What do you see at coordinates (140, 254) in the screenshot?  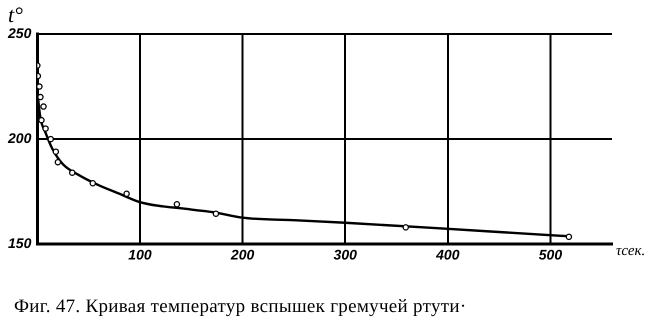 I see `x-tick-label: 100` at bounding box center [140, 254].